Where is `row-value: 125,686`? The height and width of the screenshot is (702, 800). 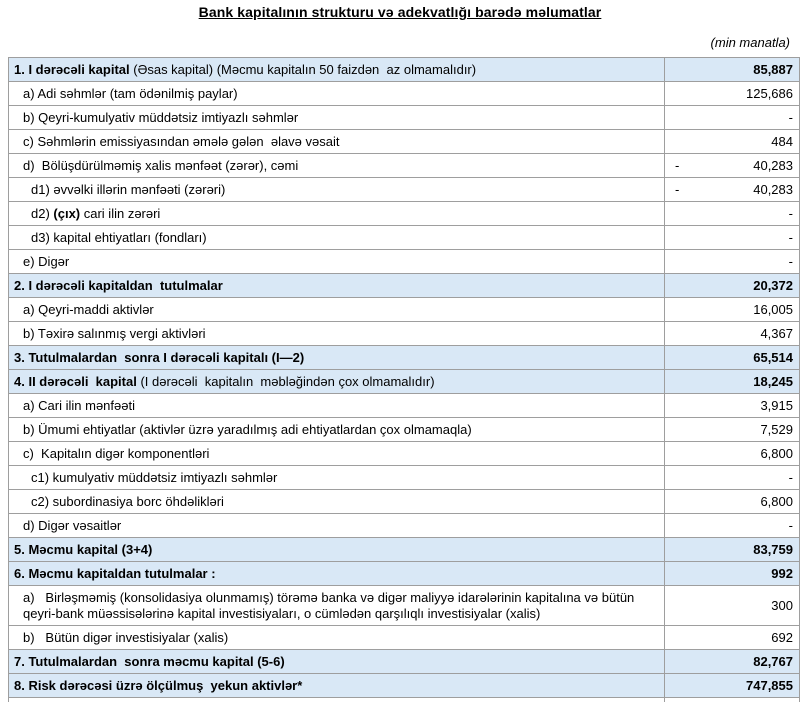 row-value: 125,686 is located at coordinates (732, 93).